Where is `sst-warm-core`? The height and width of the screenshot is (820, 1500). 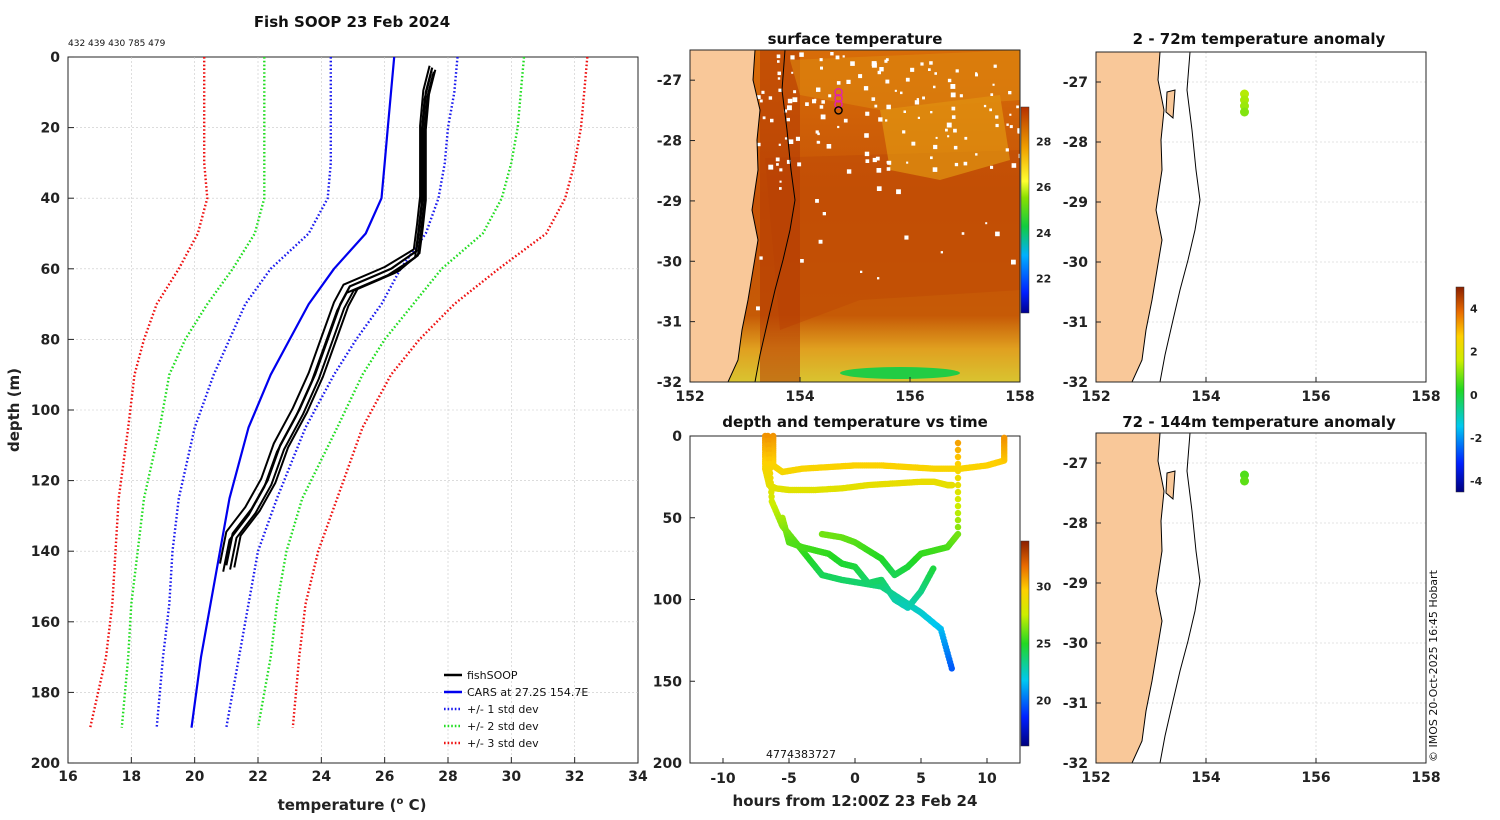
sst-warm-core is located at coordinates (892, 240).